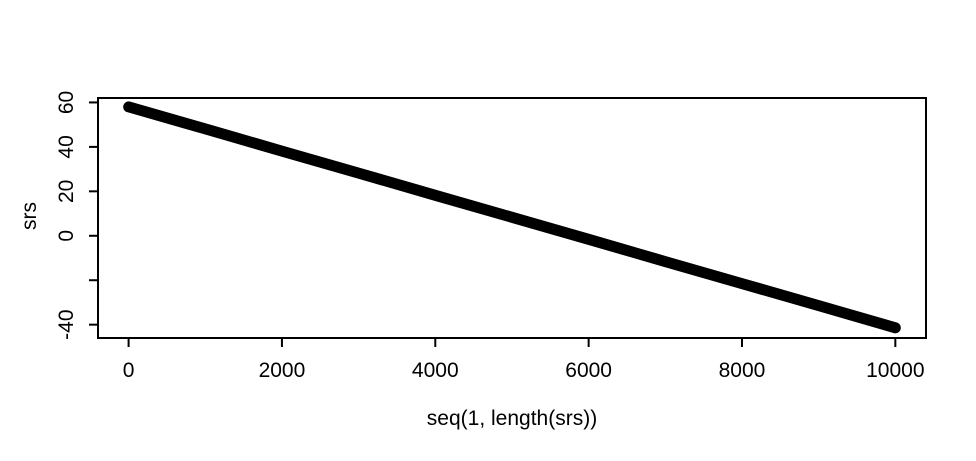 Image resolution: width=976 pixels, height=461 pixels. I want to click on x-tick-label: 8000, so click(742, 370).